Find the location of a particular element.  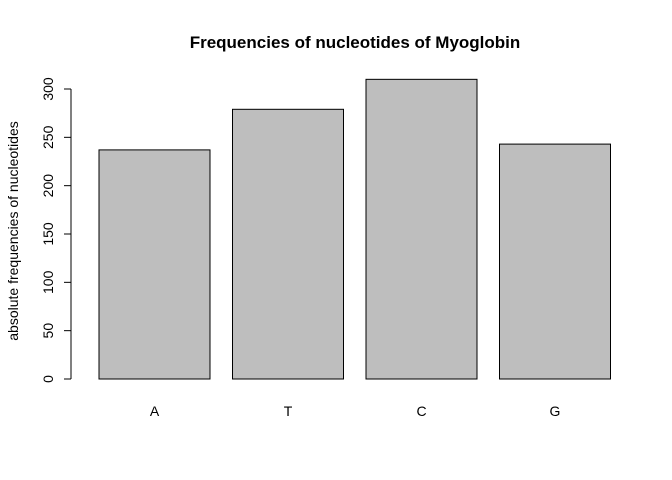

y-tick-label: 250 is located at coordinates (48, 137).